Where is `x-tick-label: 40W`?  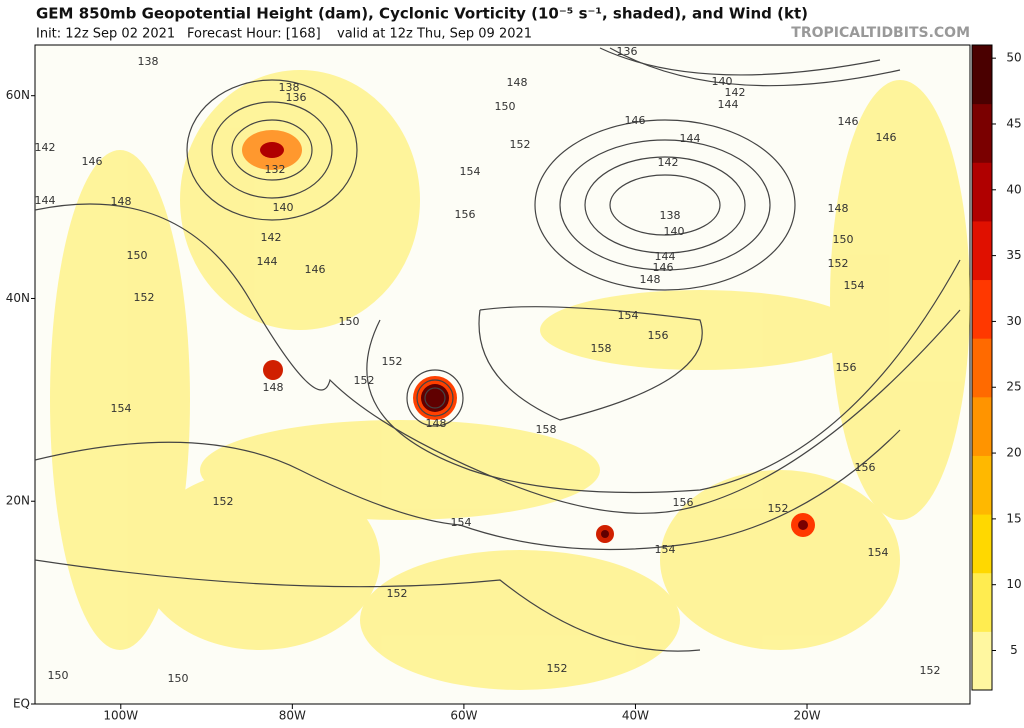
x-tick-label: 40W is located at coordinates (635, 716).